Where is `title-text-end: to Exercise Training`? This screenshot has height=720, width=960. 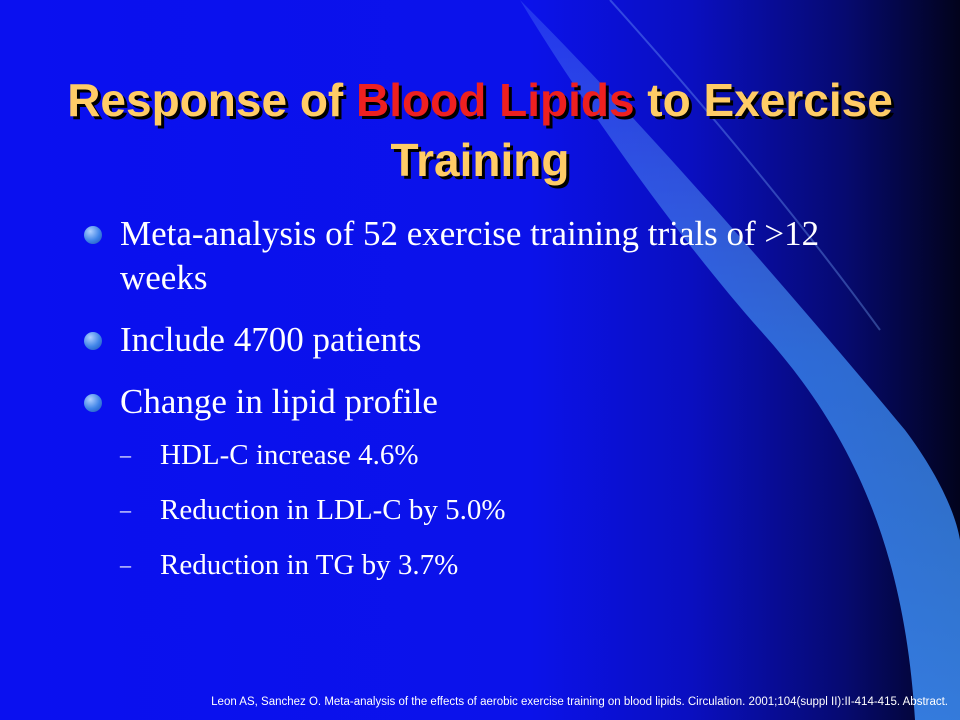 title-text-end: to Exercise Training is located at coordinates (641, 130).